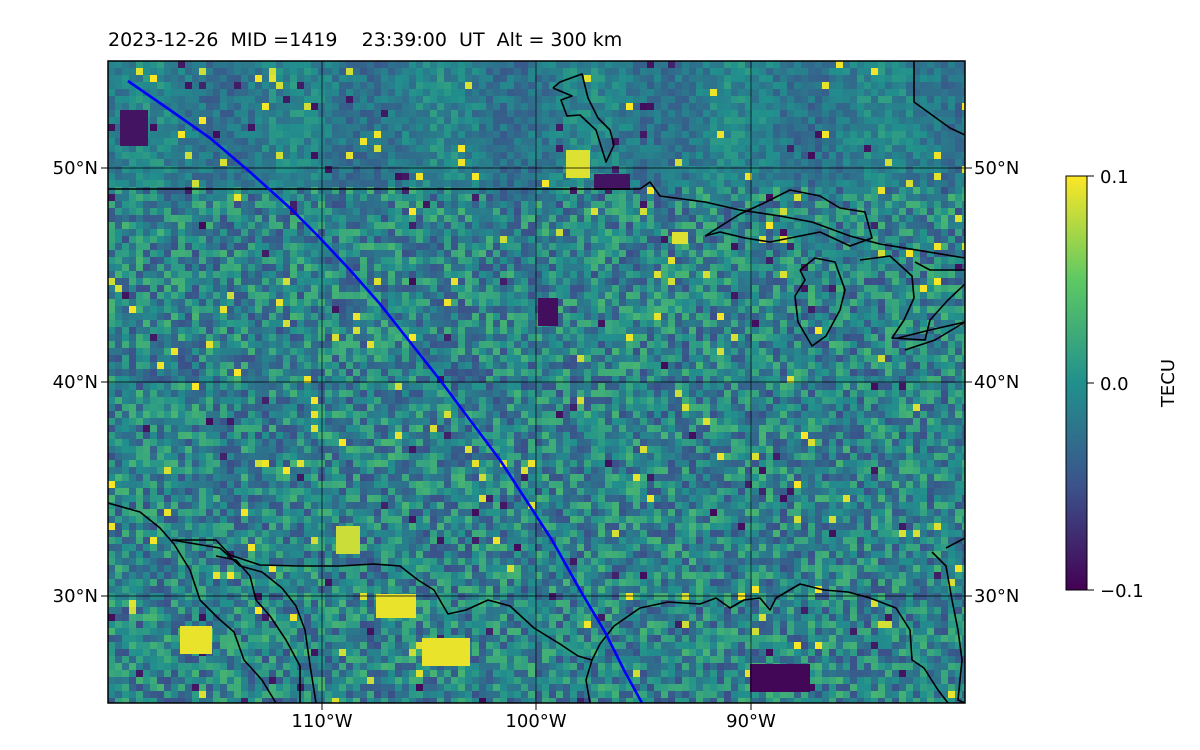  Describe the element at coordinates (1114, 177) in the screenshot. I see `colorbar-label-max: 0.1` at that location.